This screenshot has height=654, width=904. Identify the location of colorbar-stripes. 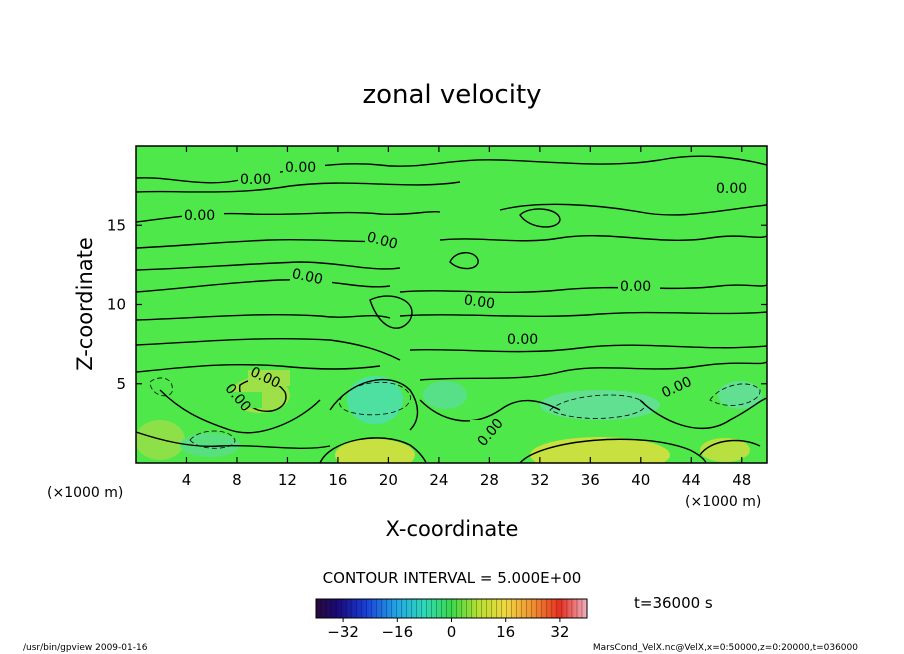
(451, 608).